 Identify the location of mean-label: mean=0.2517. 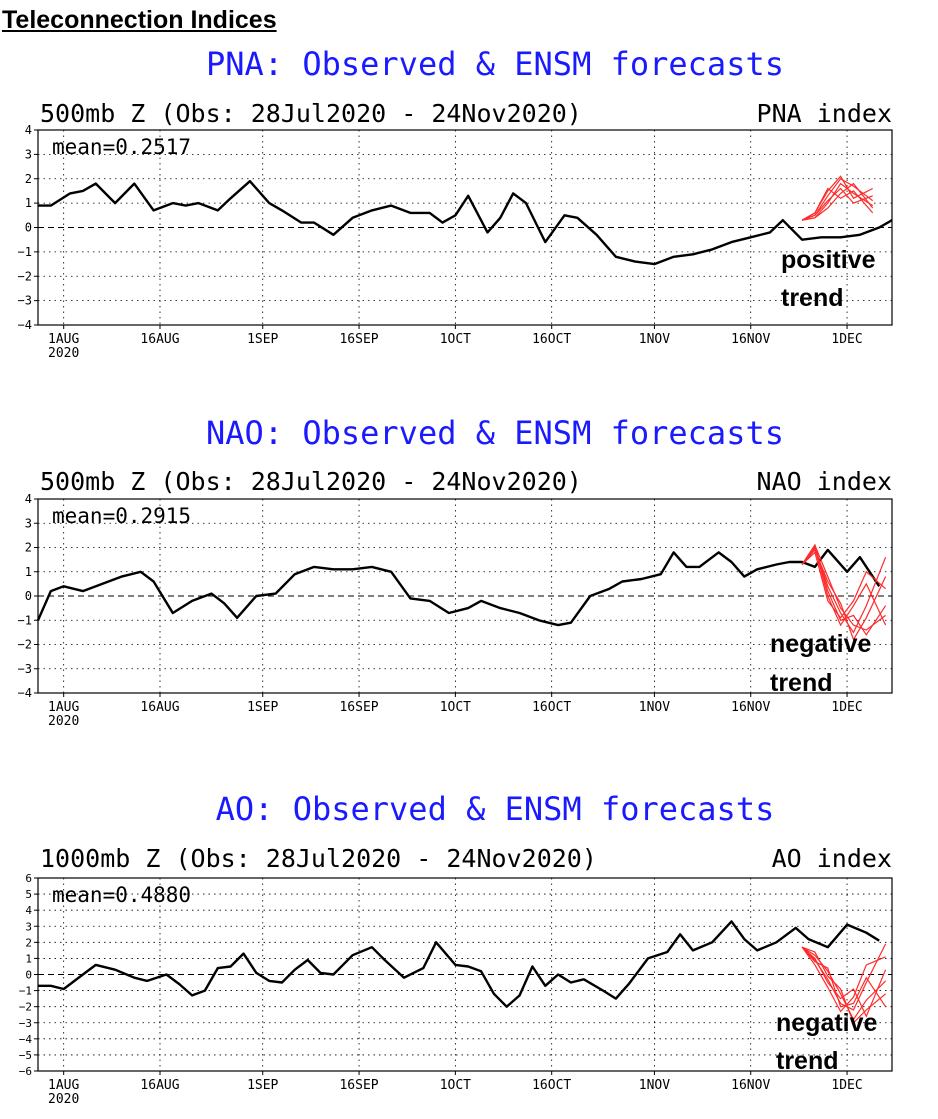
(121, 147).